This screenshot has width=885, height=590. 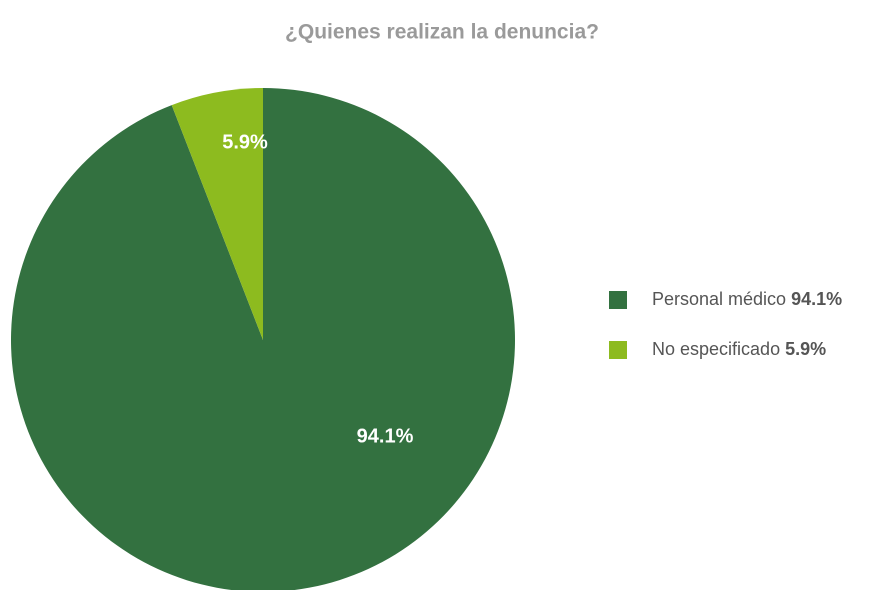 I want to click on legend-name: No especificado, so click(x=716, y=349).